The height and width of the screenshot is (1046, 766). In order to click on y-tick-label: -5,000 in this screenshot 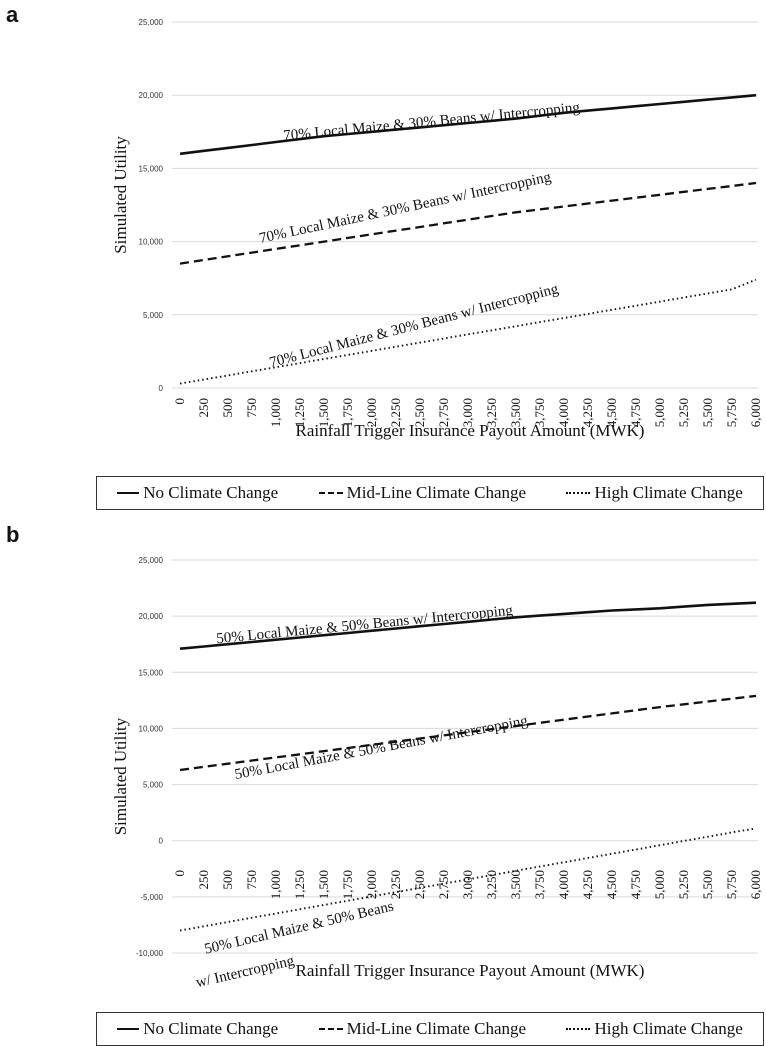, I will do `click(151, 897)`.